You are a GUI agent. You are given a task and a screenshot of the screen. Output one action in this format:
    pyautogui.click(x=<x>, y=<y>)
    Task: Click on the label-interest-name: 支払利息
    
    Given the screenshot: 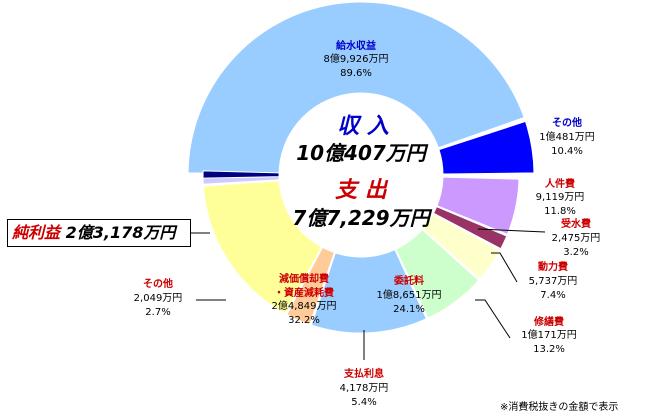 What is the action you would take?
    pyautogui.click(x=363, y=373)
    